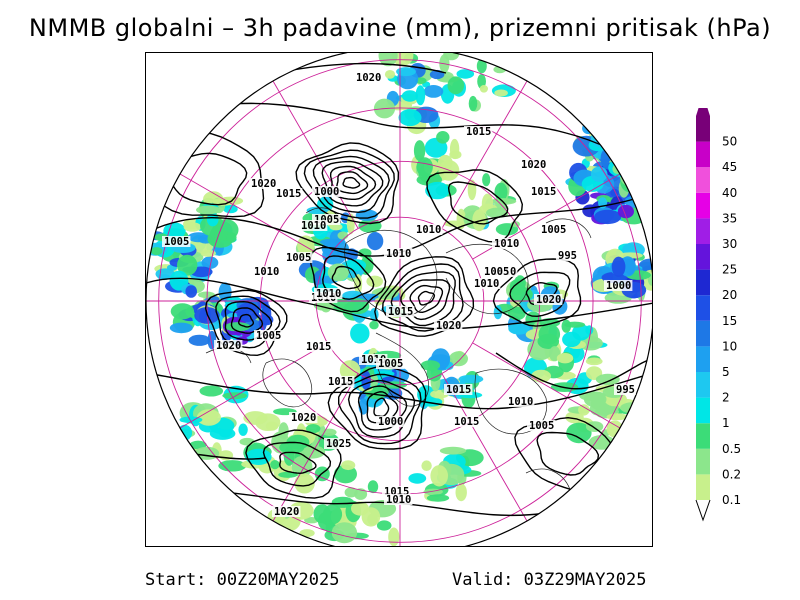  What do you see at coordinates (731, 449) in the screenshot?
I see `colorbar-label: 0.5` at bounding box center [731, 449].